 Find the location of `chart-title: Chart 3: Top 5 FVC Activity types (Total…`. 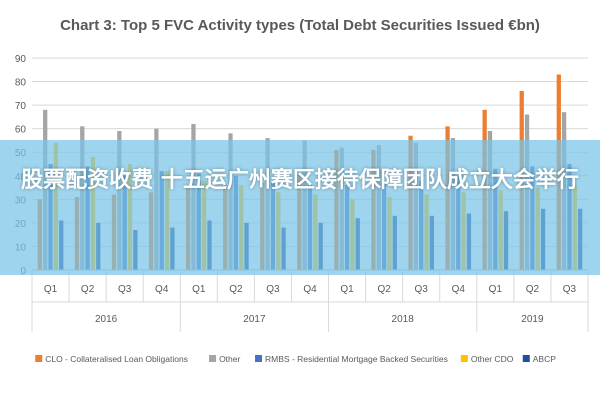

chart-title: Chart 3: Top 5 FVC Activity types (Total… is located at coordinates (300, 25).